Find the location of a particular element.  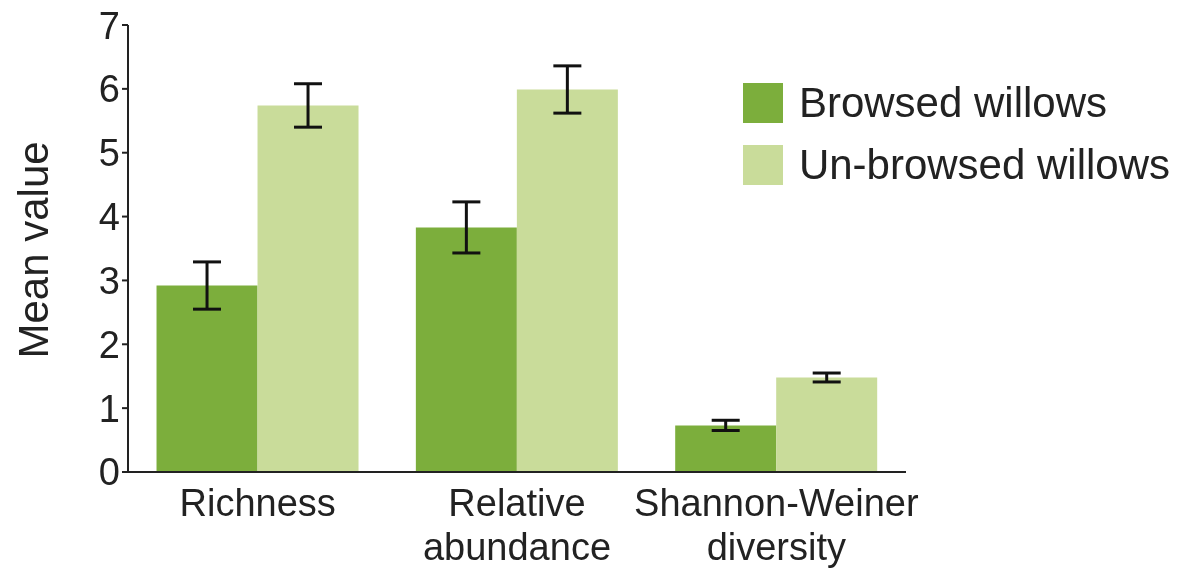

y-tick-label: 2 is located at coordinates (109, 344).